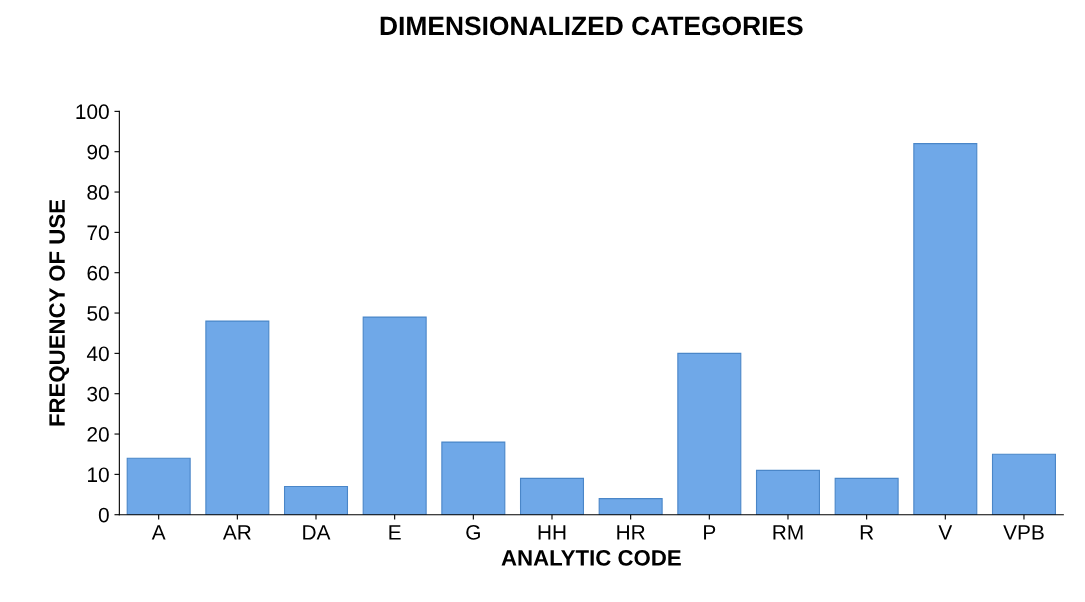 Image resolution: width=1085 pixels, height=602 pixels. What do you see at coordinates (631, 532) in the screenshot?
I see `x-tick-label: HR` at bounding box center [631, 532].